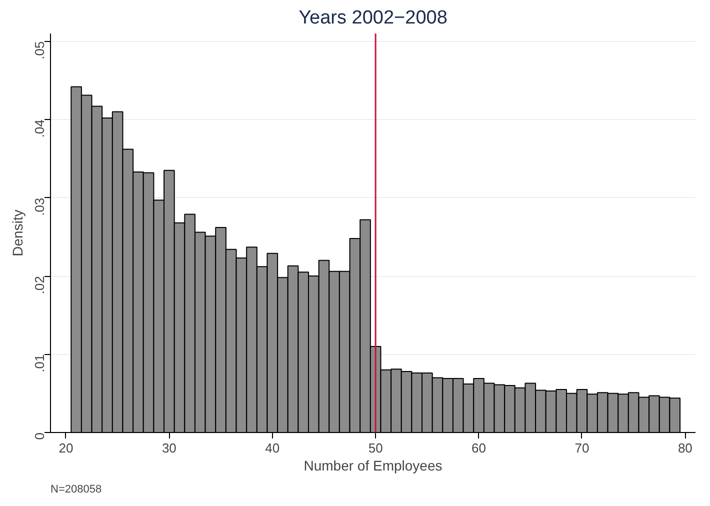  I want to click on y-axis-title: Density, so click(18, 233).